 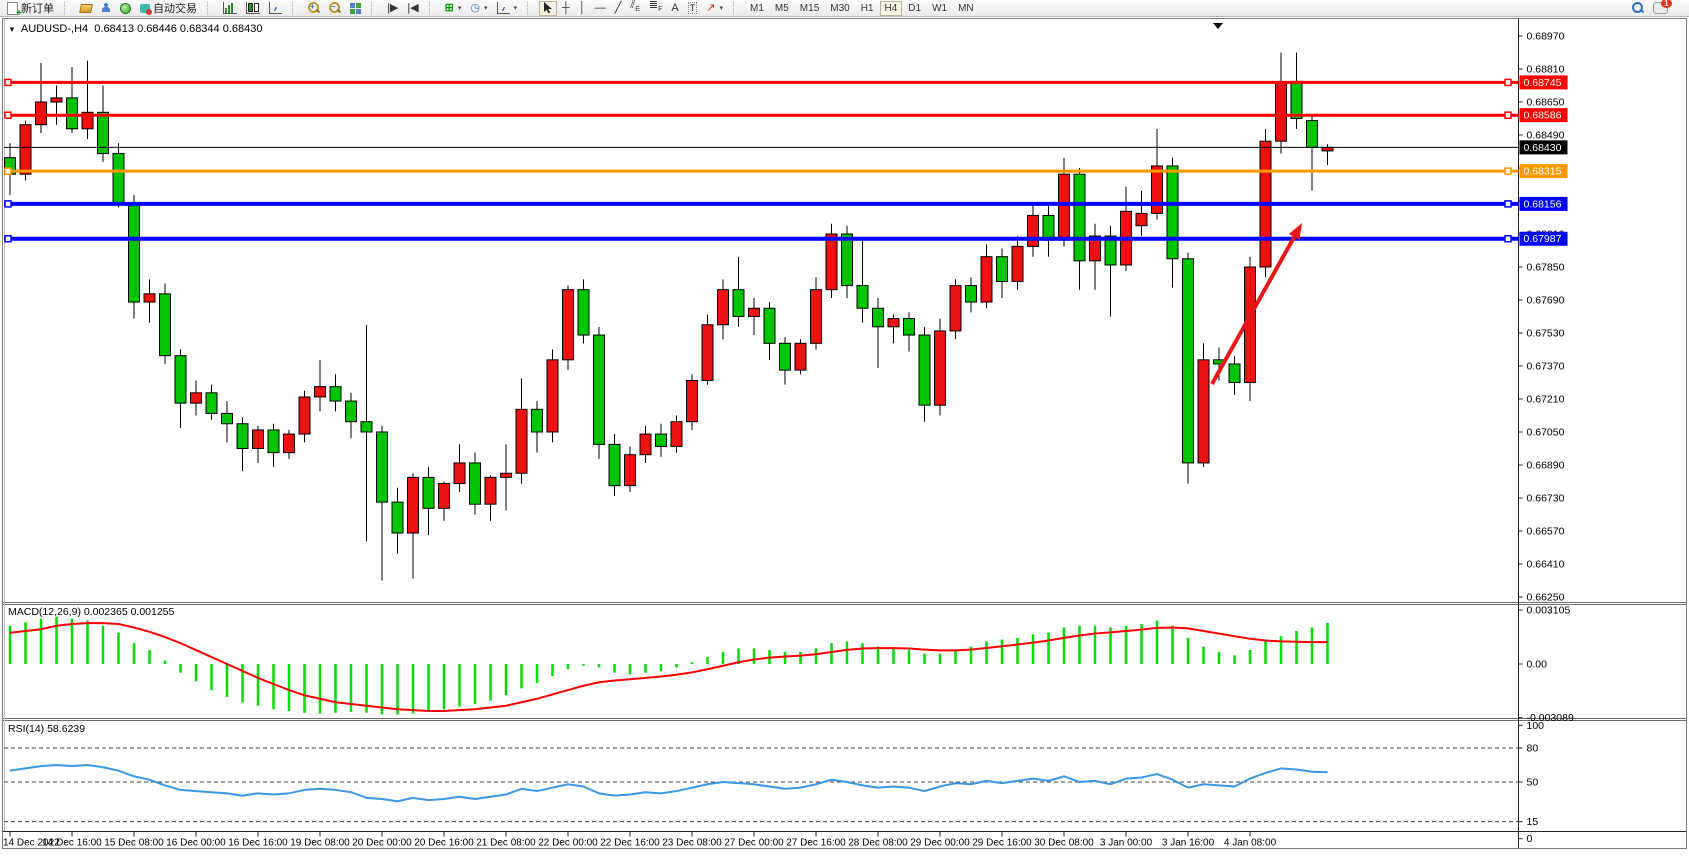 I want to click on svg-text: 0.68745, so click(x=1543, y=83).